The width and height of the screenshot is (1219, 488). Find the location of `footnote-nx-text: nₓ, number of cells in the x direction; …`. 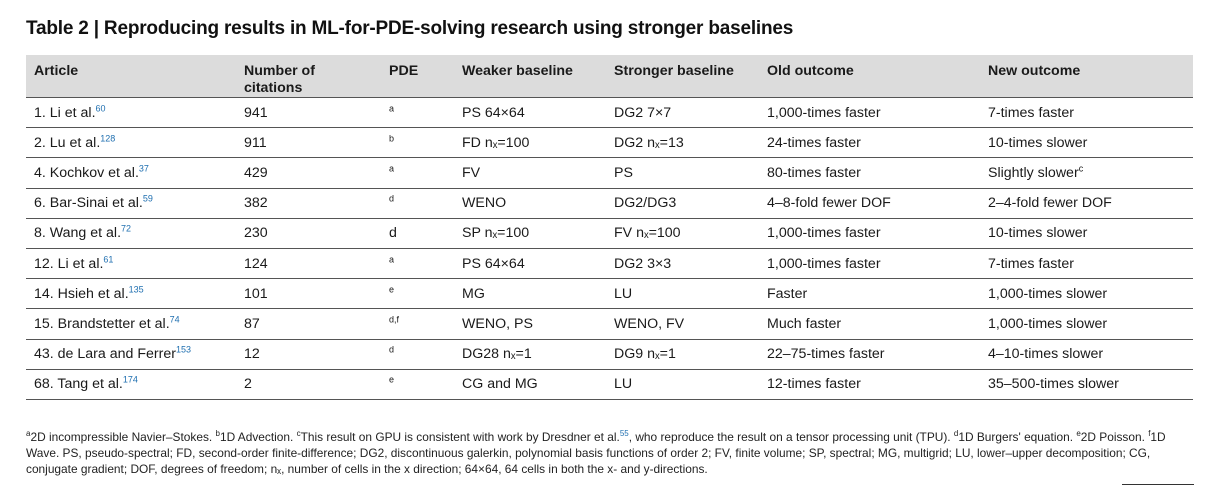

footnote-nx-text: nₓ, number of cells in the x direction; … is located at coordinates (489, 468).